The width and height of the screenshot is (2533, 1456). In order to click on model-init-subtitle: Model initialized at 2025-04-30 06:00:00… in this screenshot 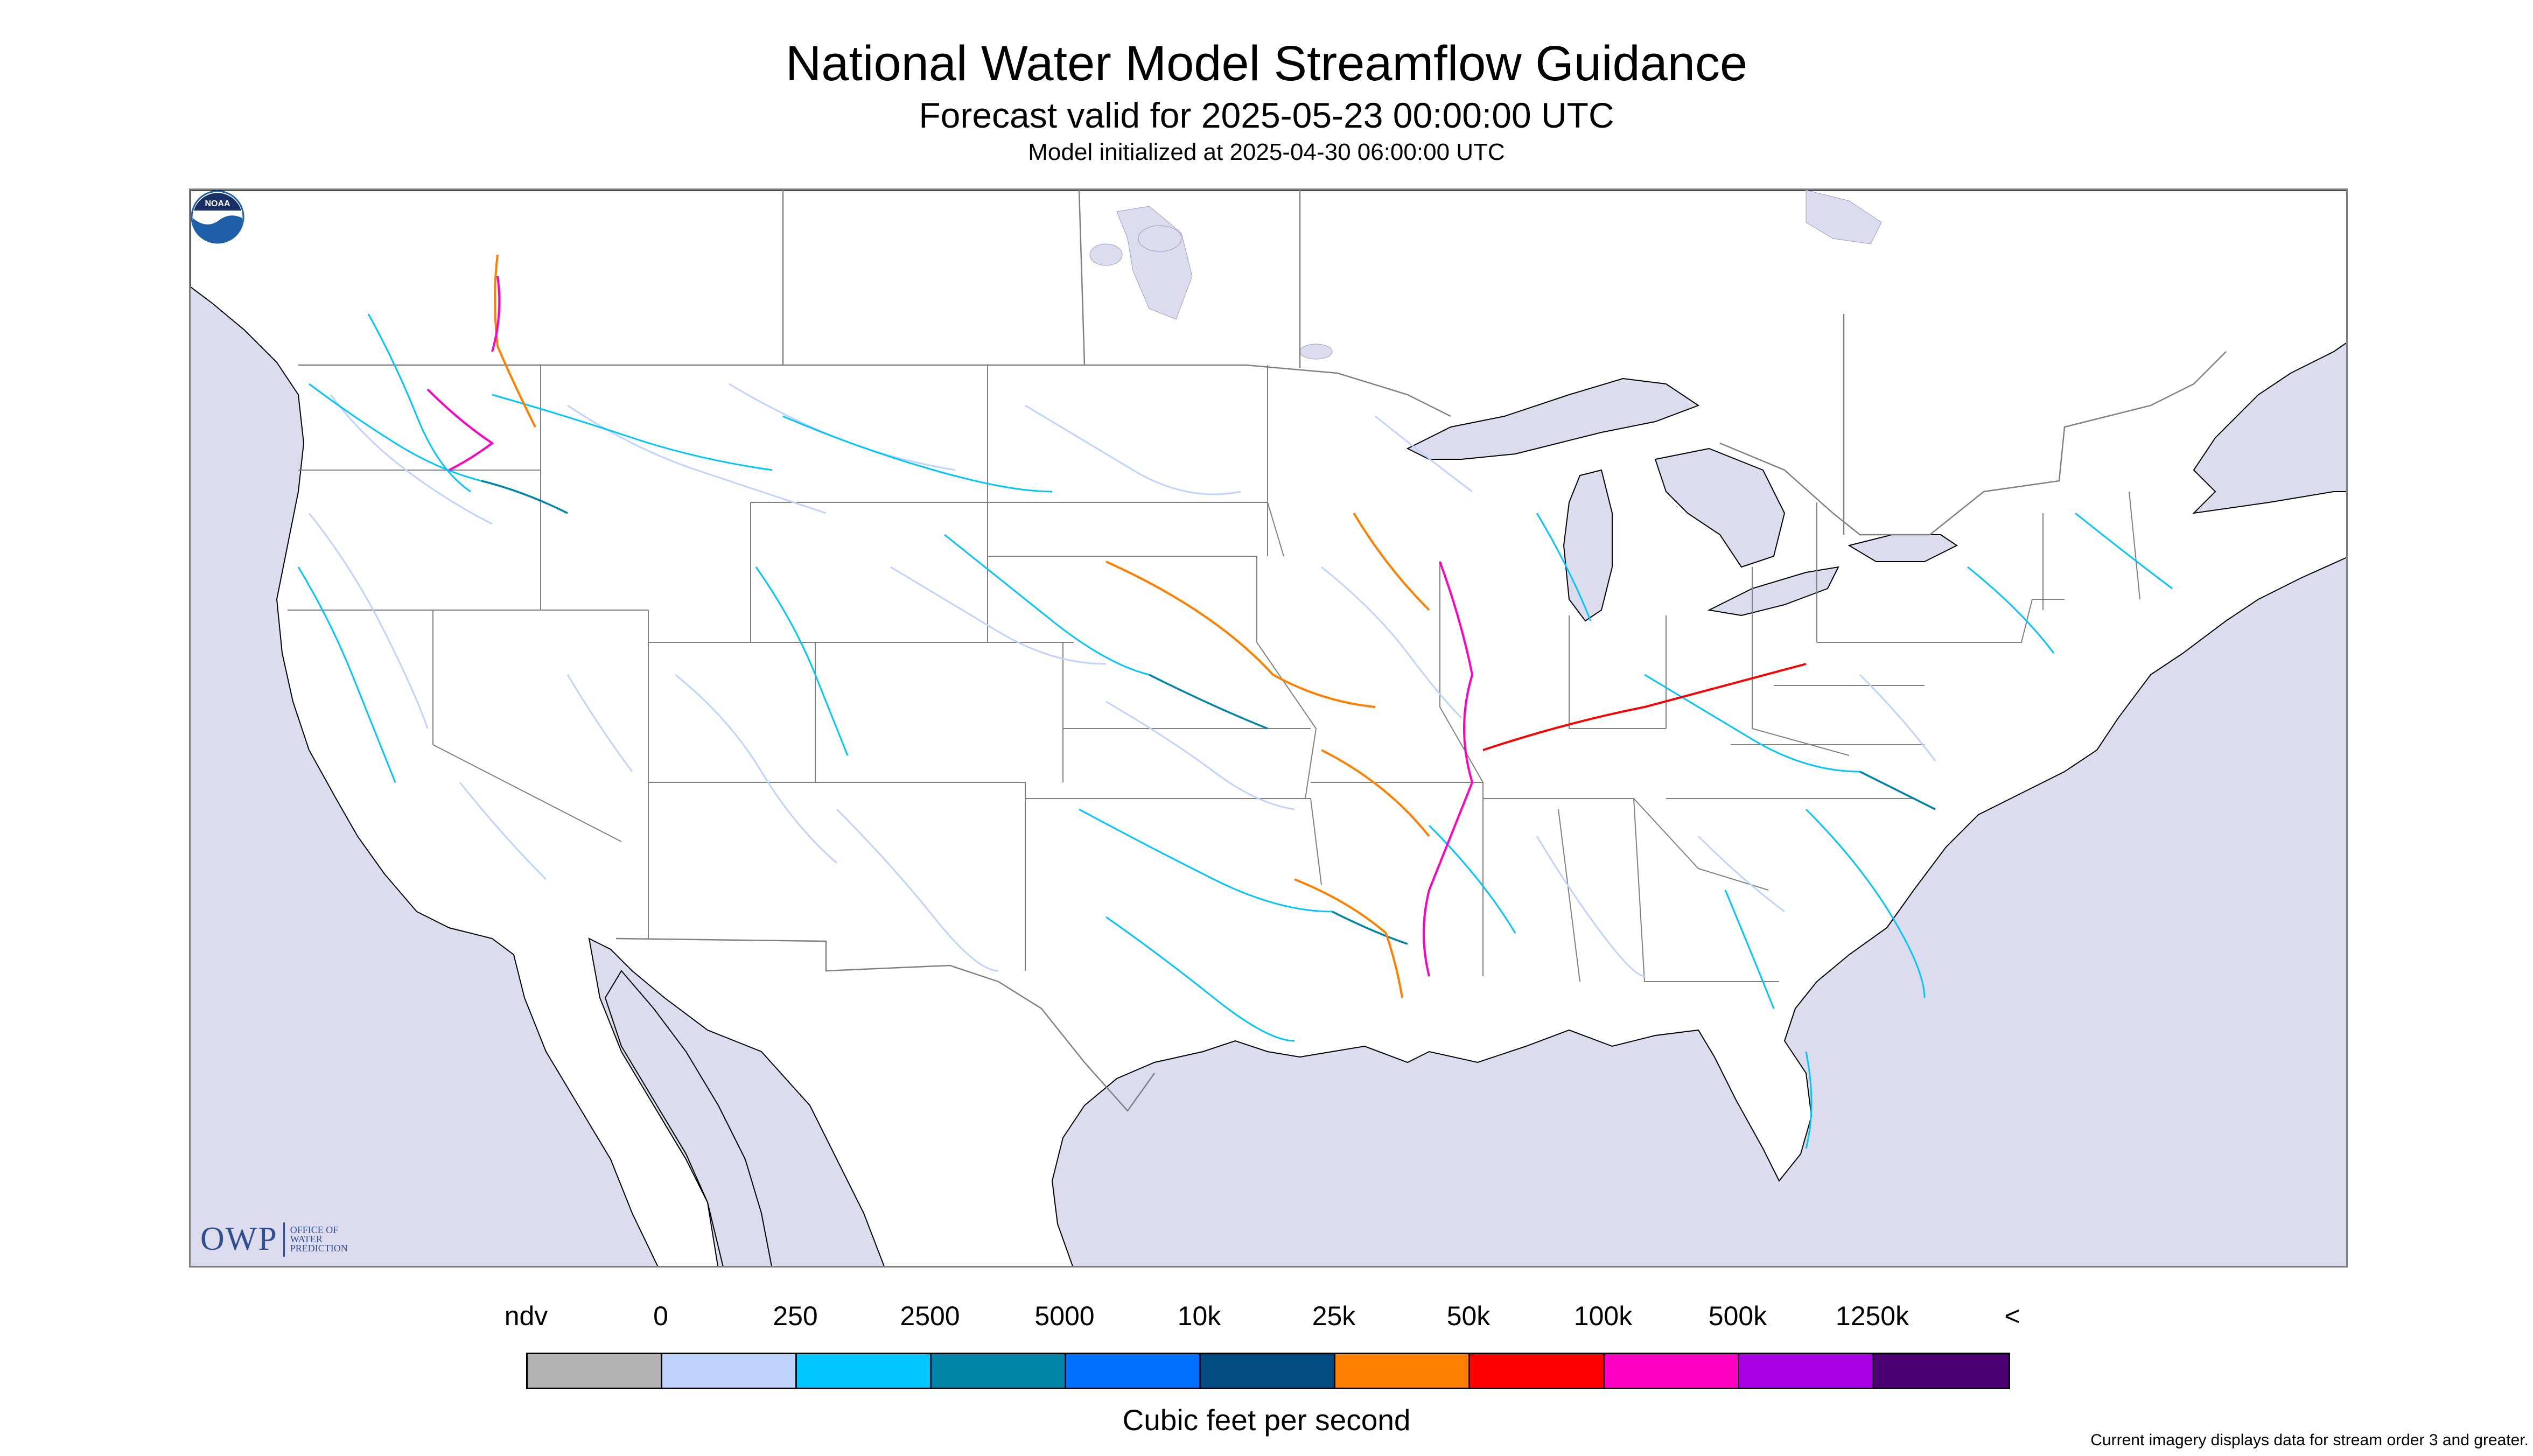, I will do `click(1266, 152)`.